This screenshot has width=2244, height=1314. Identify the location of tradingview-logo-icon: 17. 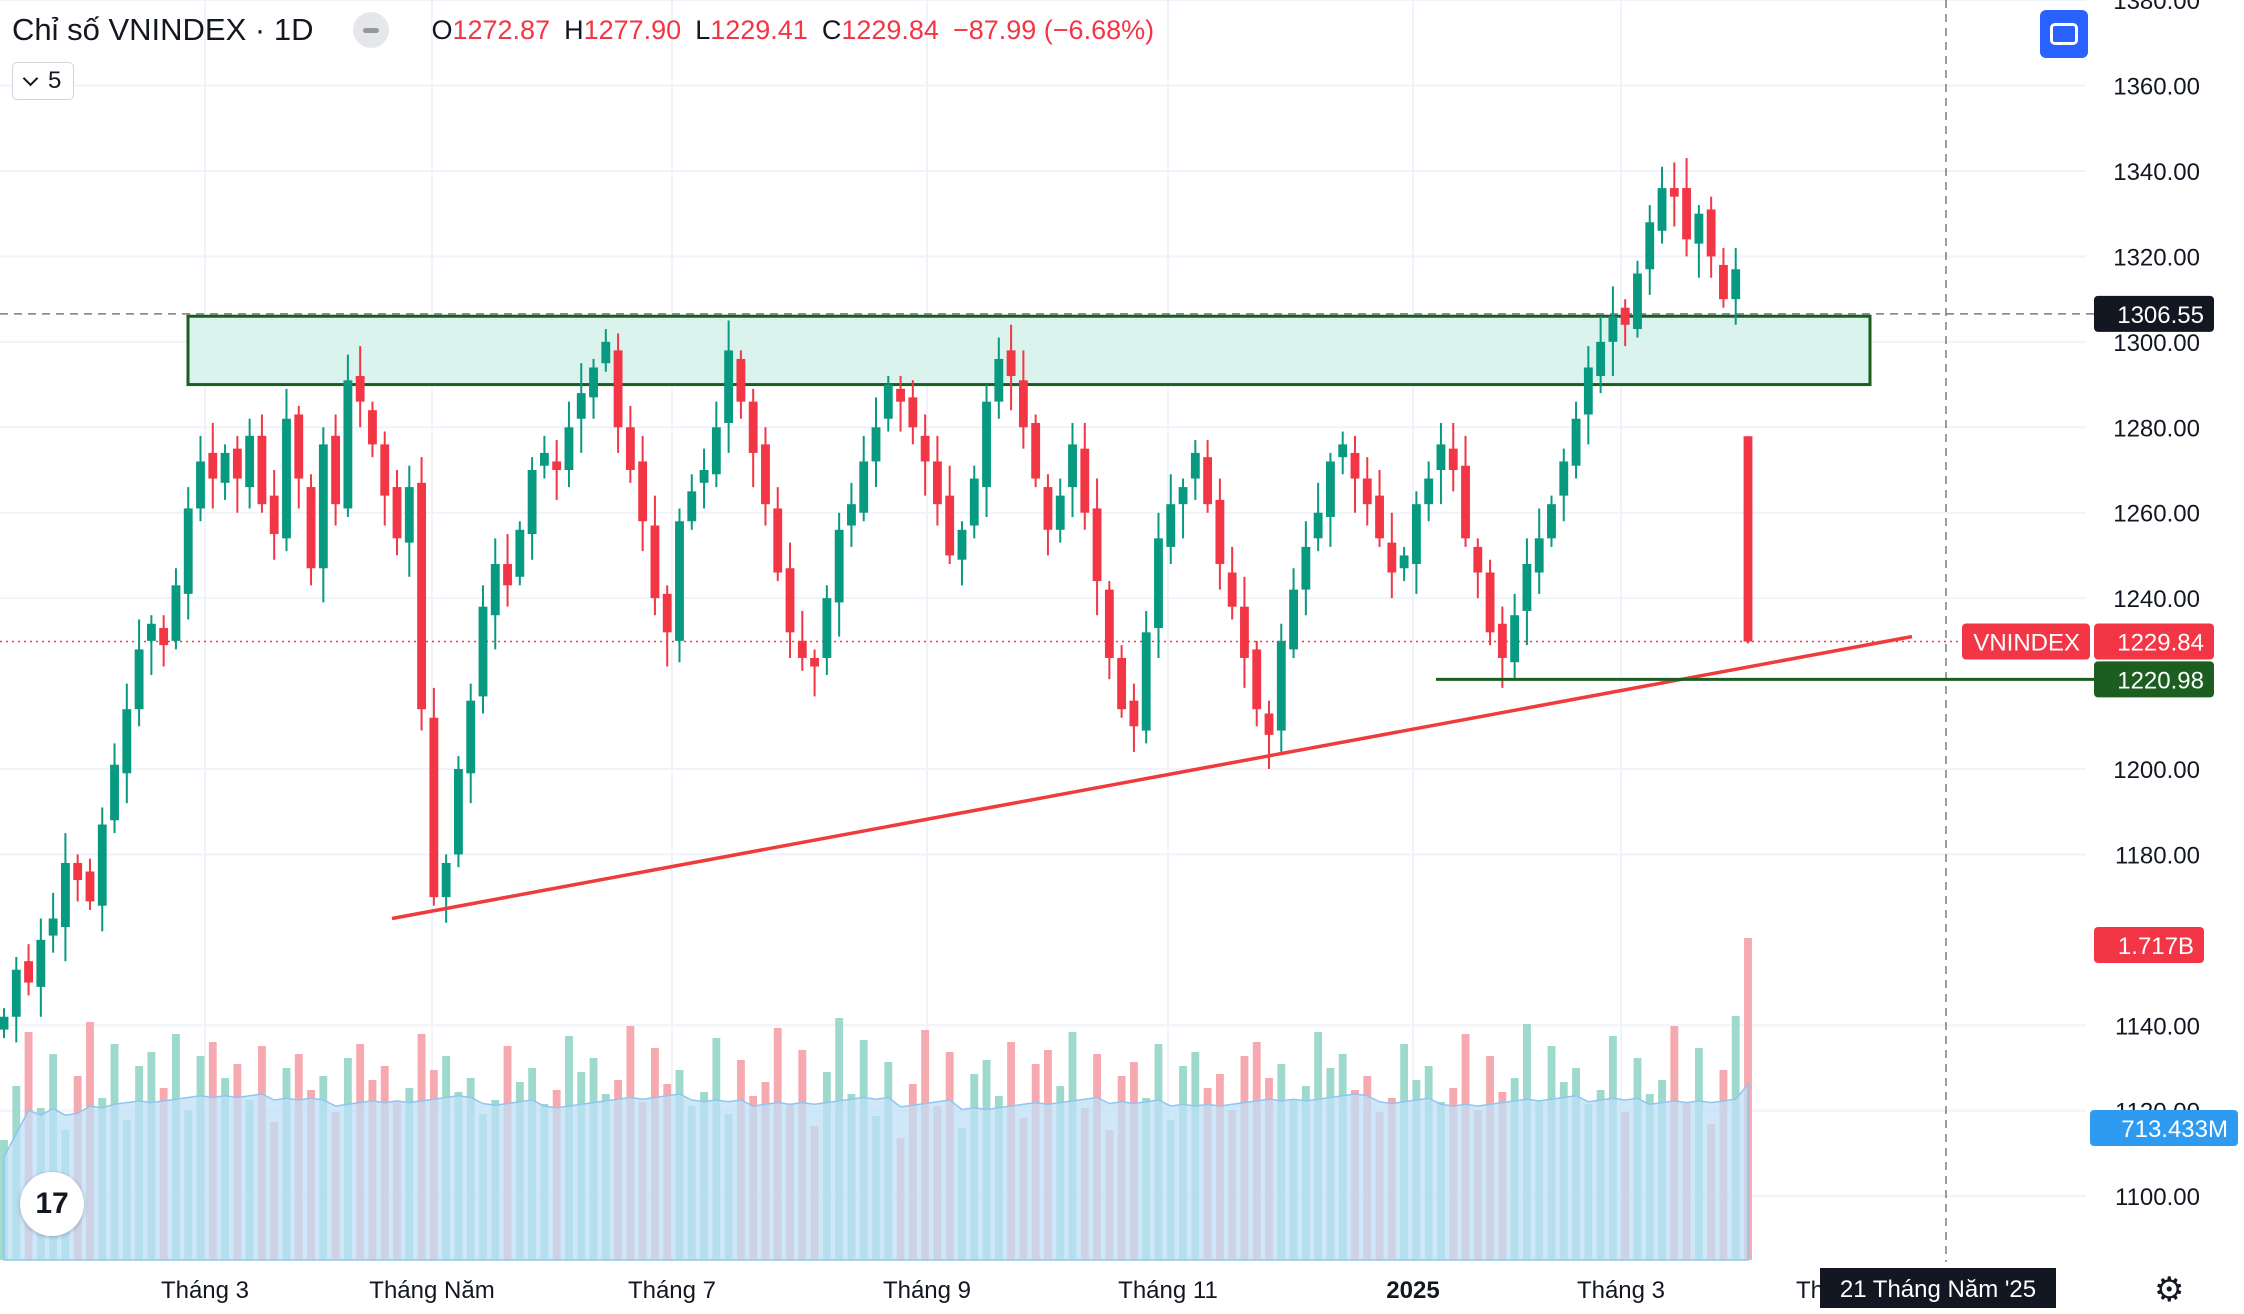
(52, 1204).